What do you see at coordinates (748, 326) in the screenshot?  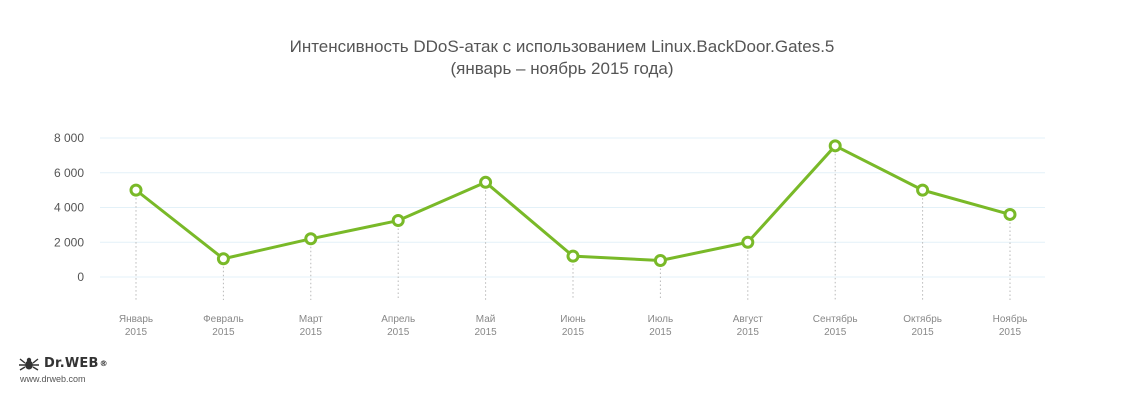 I see `x-tick-label: Август 2015` at bounding box center [748, 326].